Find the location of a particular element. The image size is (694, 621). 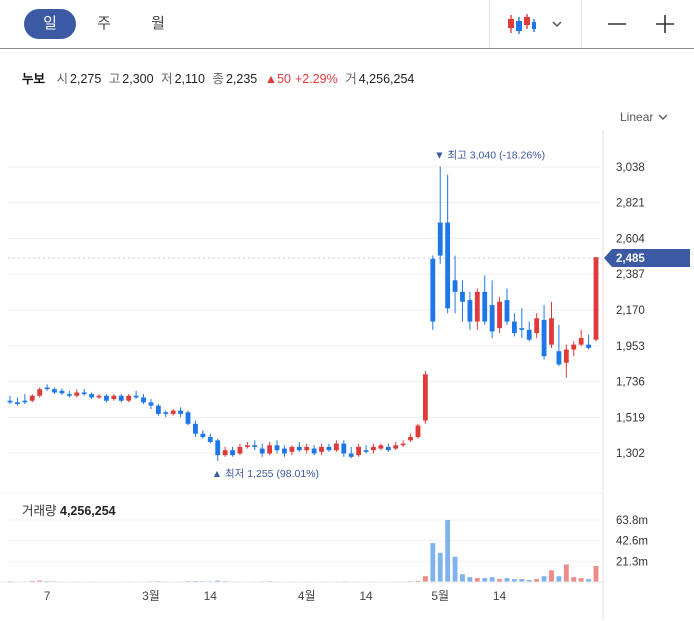

volume-tick-label: 42.6m is located at coordinates (632, 542).